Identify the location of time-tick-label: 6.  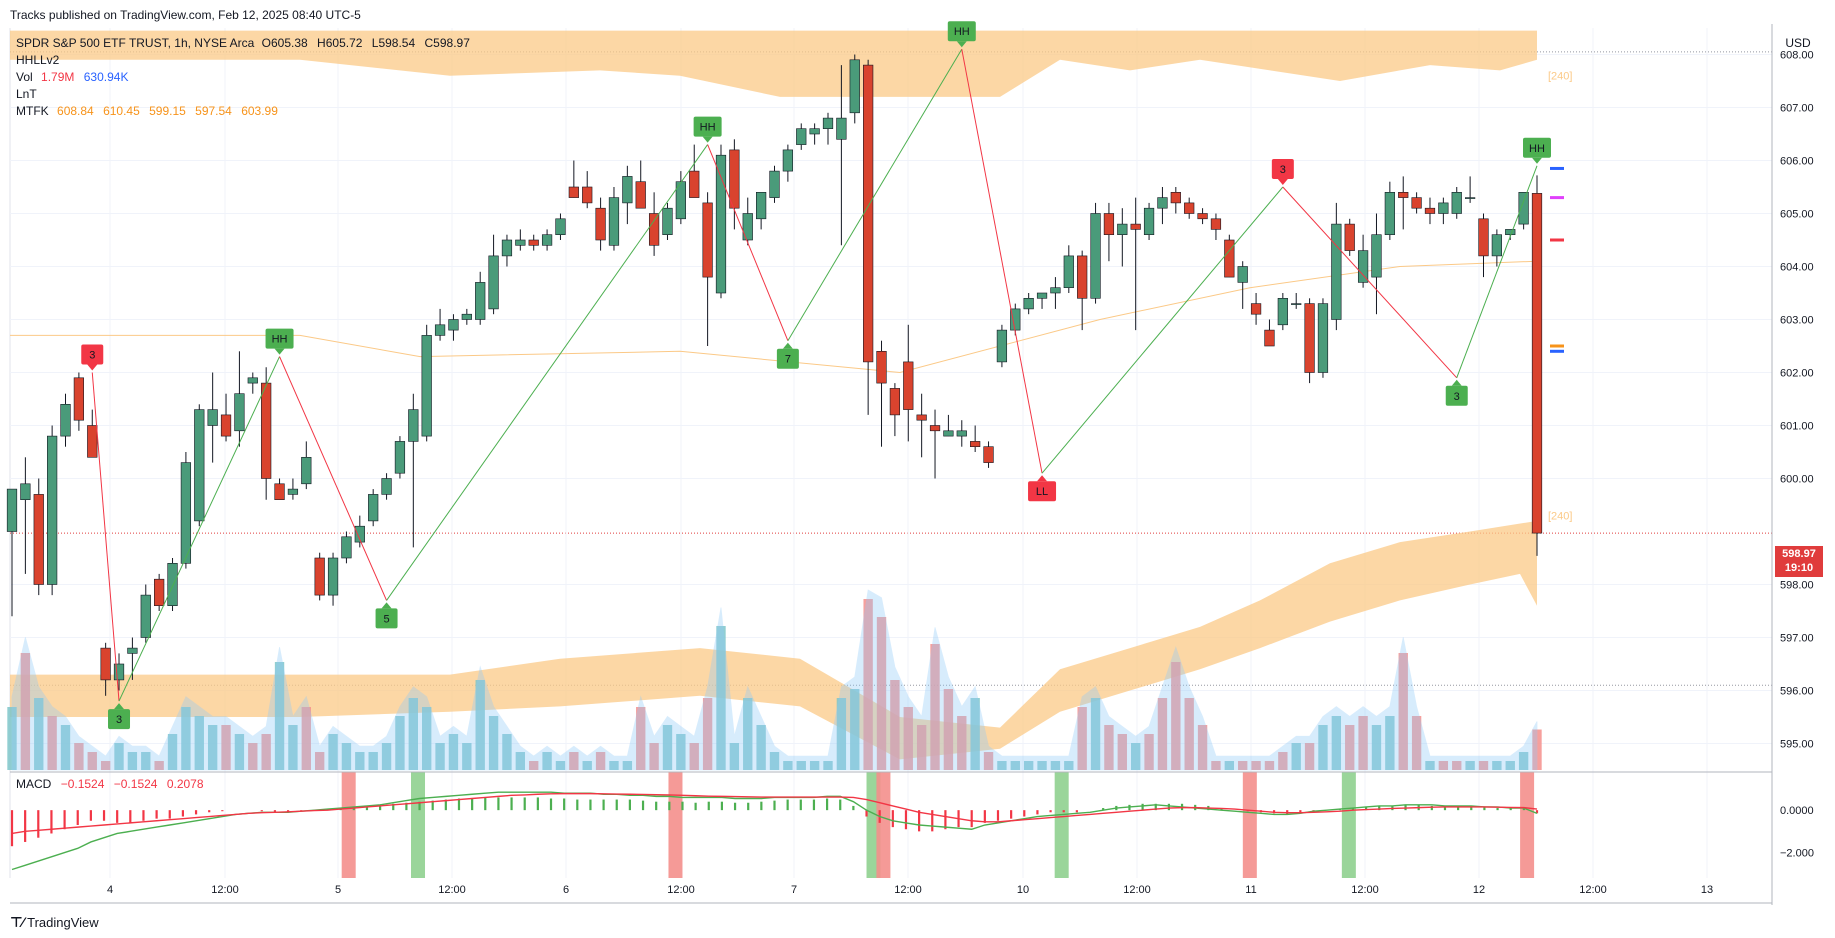
(566, 890).